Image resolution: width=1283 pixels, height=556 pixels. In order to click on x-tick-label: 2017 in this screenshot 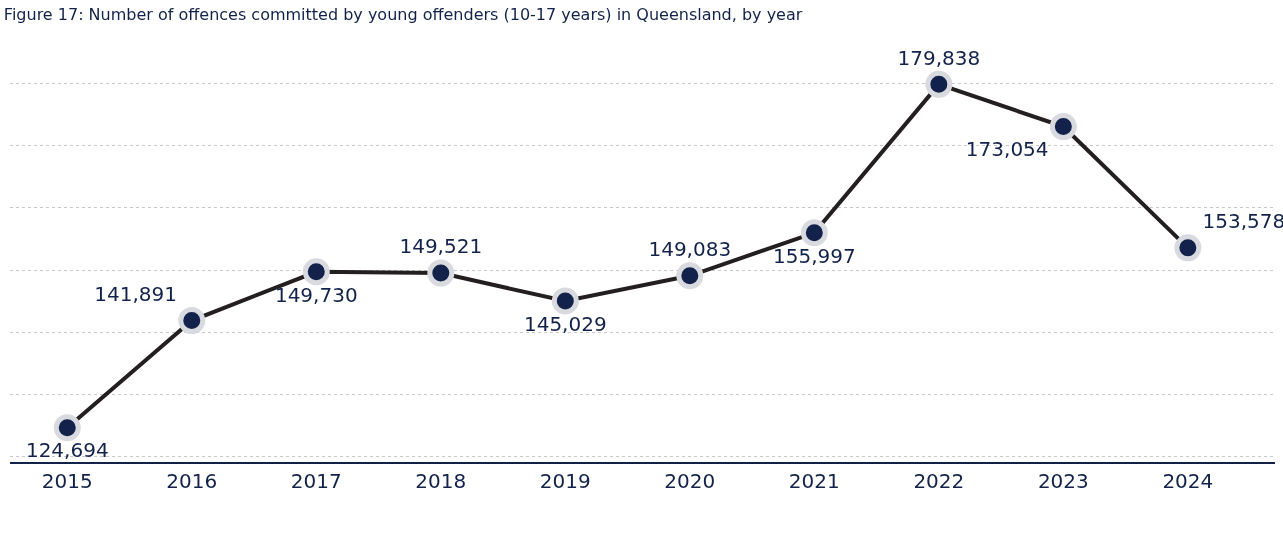, I will do `click(316, 481)`.